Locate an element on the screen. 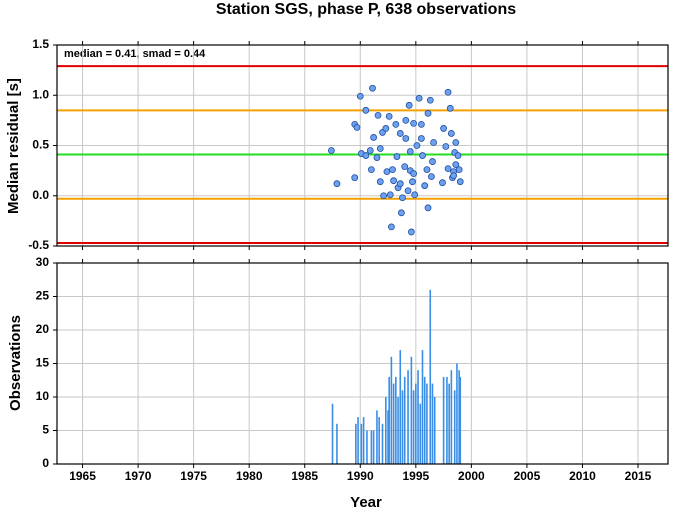 The image size is (678, 511). y-tick-label: 0 is located at coordinates (45, 463).